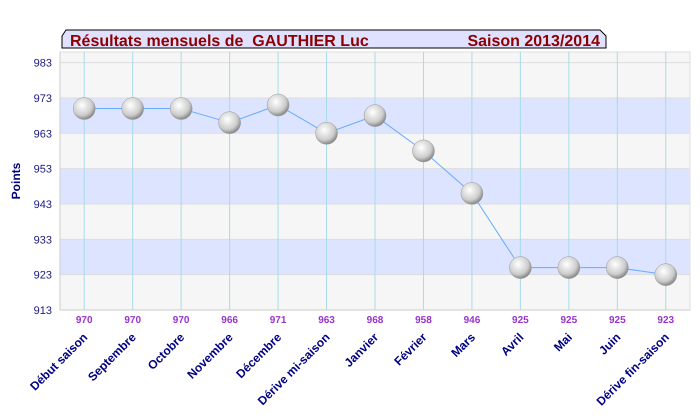  What do you see at coordinates (219, 41) in the screenshot?
I see `chart-title: Résultats mensuels de GAUTHIER Luc` at bounding box center [219, 41].